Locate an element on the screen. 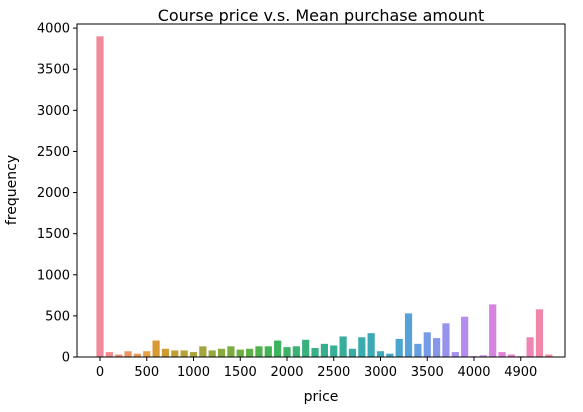  y-tick-label: 1000 is located at coordinates (53, 275).